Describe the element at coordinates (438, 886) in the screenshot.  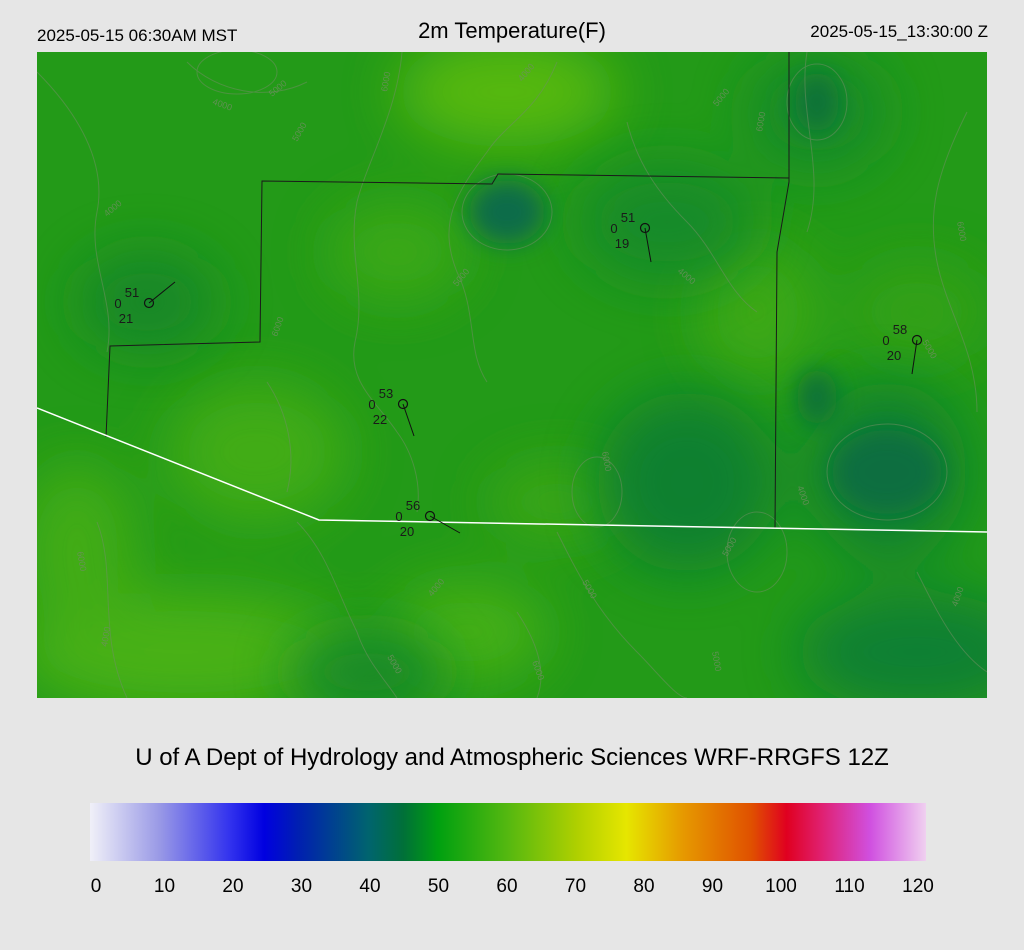
I see `colorbar-tick: 50` at that location.